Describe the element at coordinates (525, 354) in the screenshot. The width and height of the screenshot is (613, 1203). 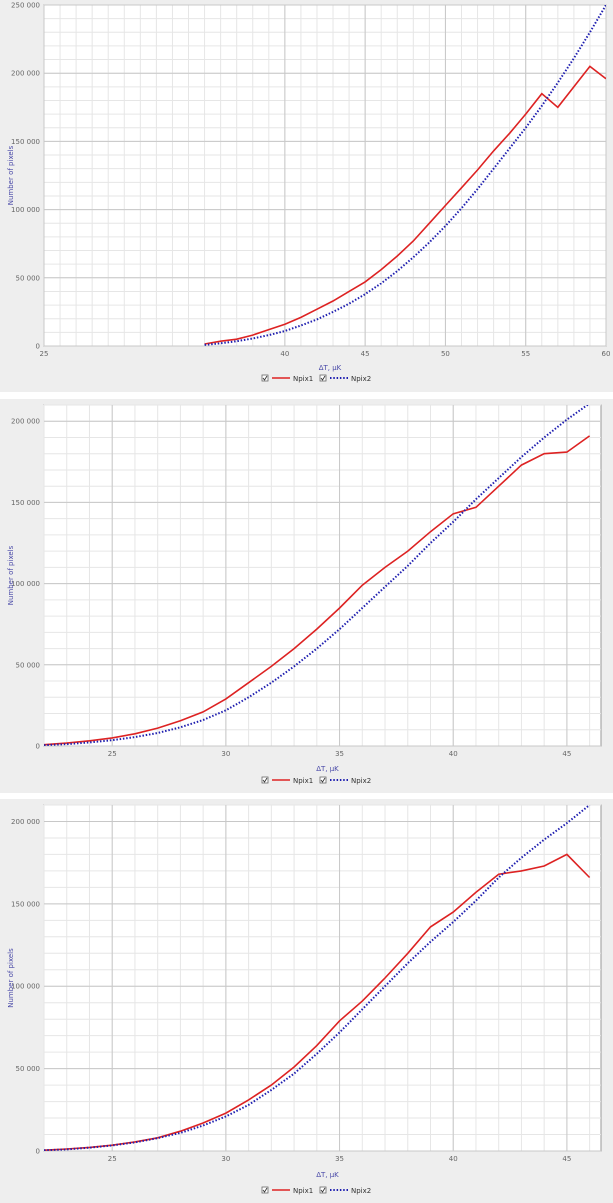
I see `x-tick-label: 55` at that location.